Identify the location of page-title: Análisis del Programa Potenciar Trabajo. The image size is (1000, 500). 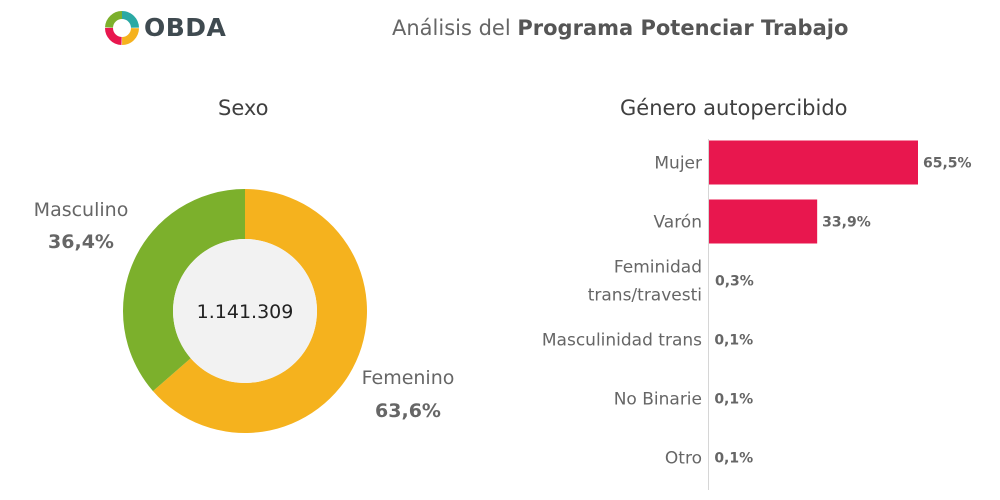
(620, 28).